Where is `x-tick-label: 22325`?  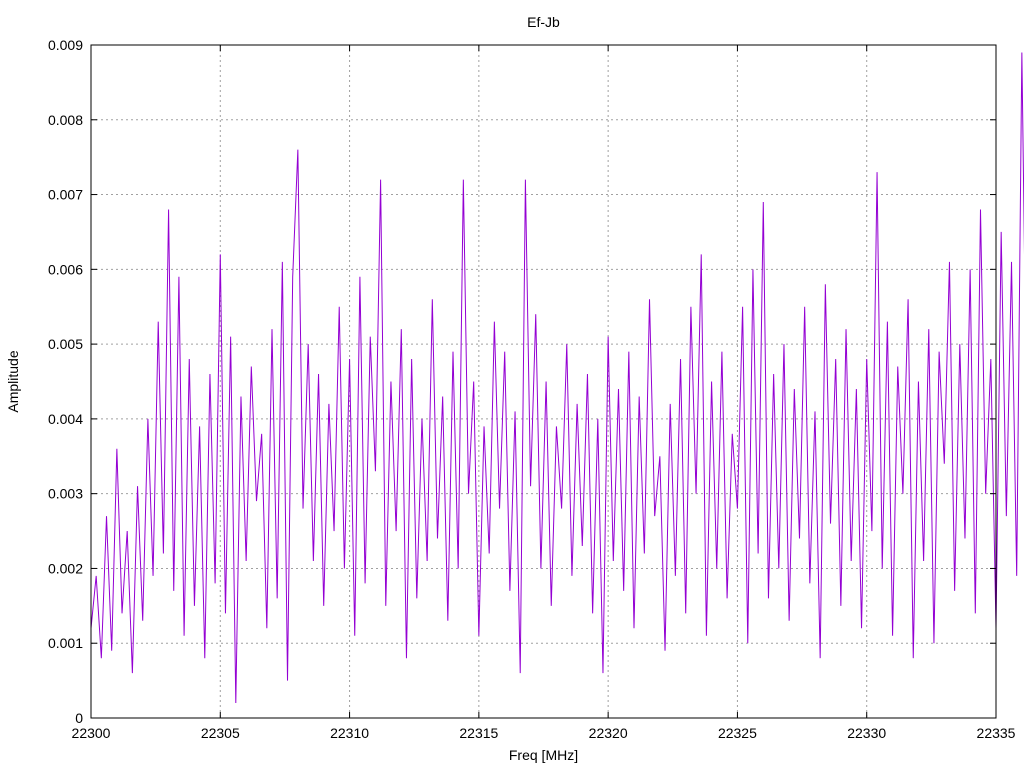 x-tick-label: 22325 is located at coordinates (737, 733).